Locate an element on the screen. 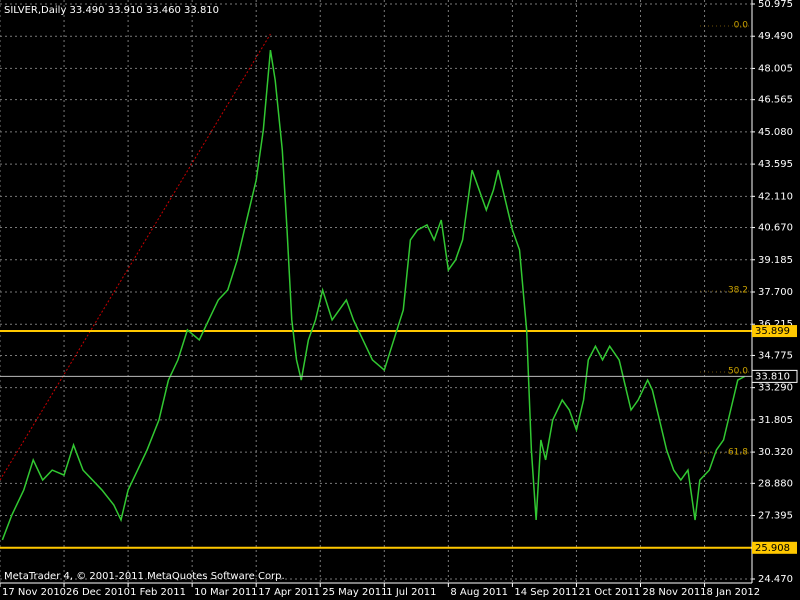  price-label: 33.810 is located at coordinates (772, 376).